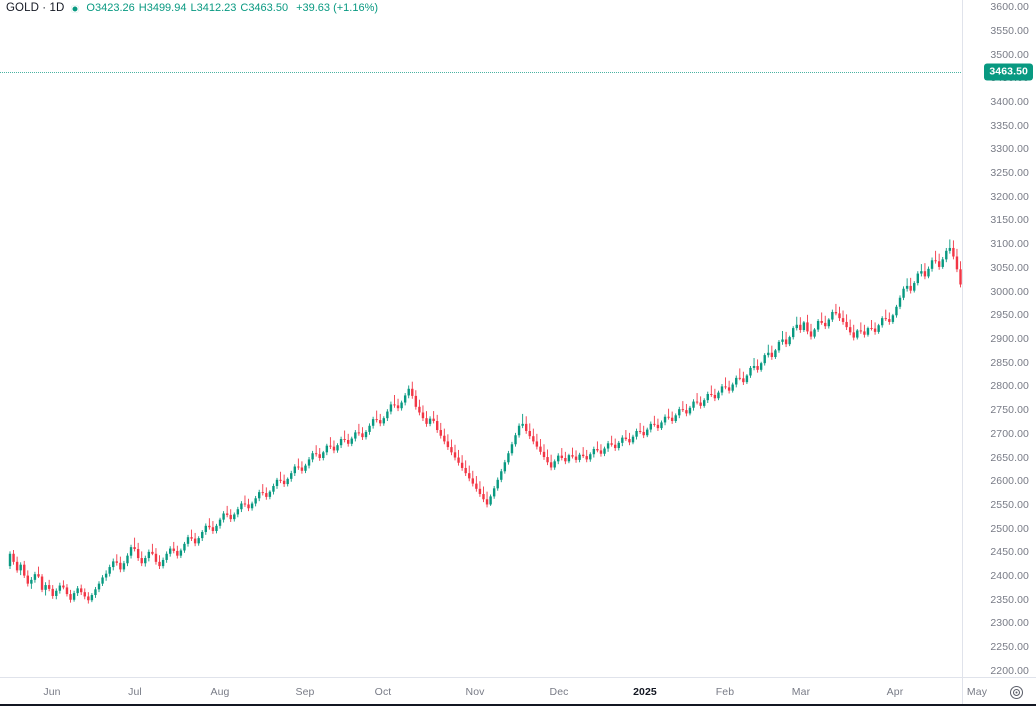  What do you see at coordinates (337, 8) in the screenshot?
I see `ohlc-change: +39.63 (+1.16%)` at bounding box center [337, 8].